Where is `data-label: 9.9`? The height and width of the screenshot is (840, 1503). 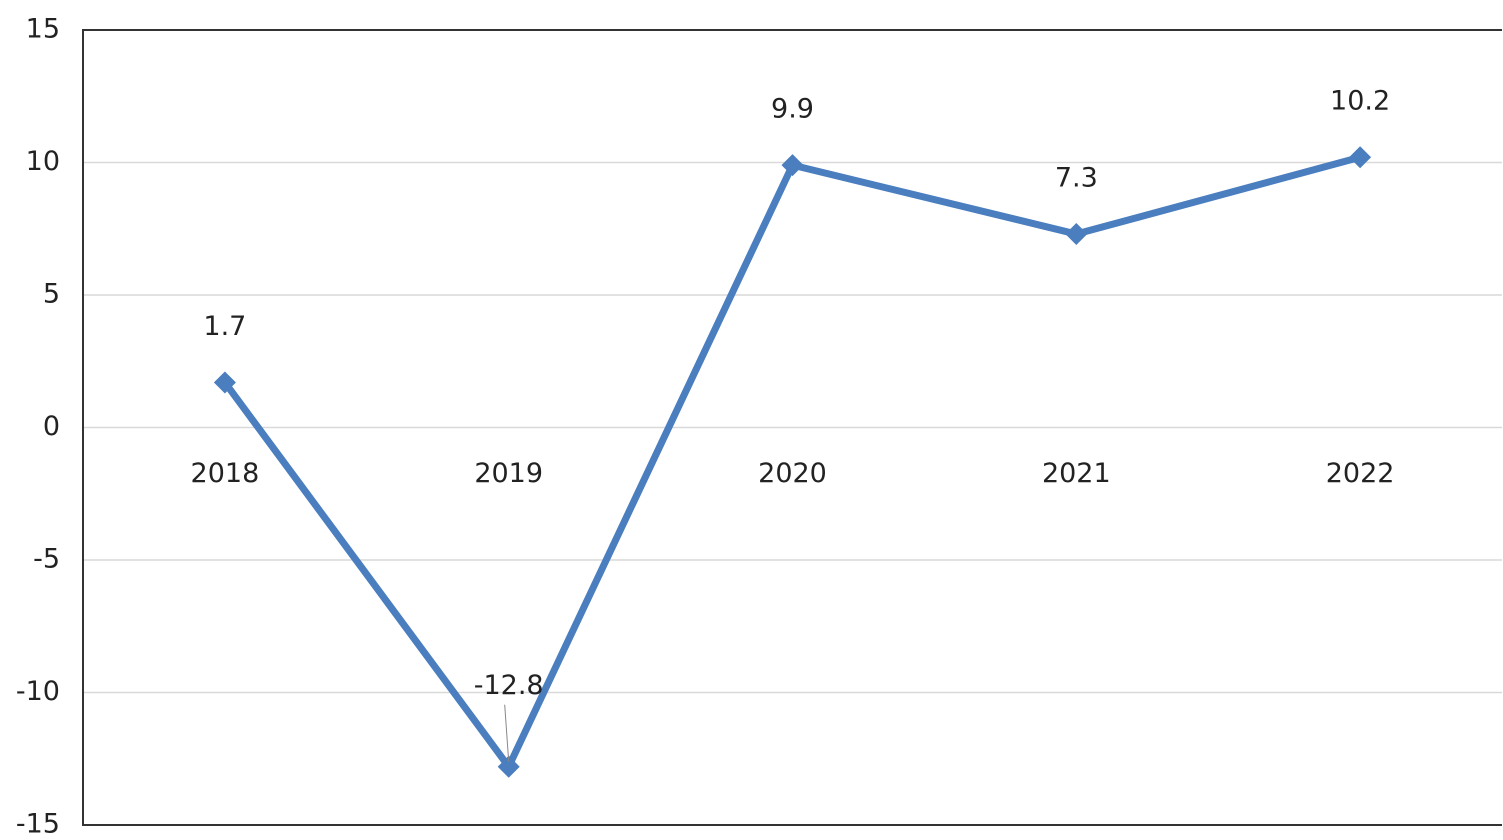
data-label: 9.9 is located at coordinates (792, 109).